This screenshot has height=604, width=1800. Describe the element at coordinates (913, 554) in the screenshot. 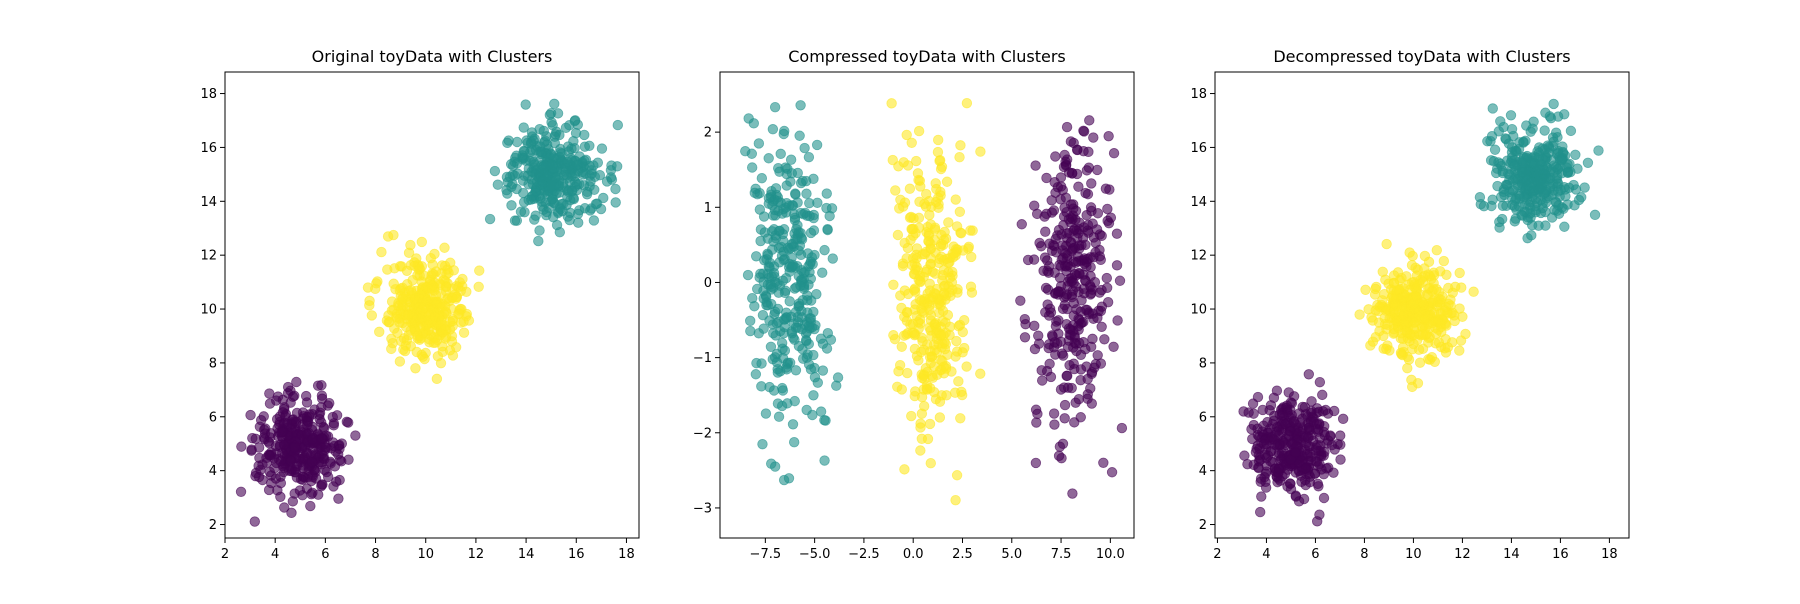

I see `x-tick-label: 0.0` at that location.